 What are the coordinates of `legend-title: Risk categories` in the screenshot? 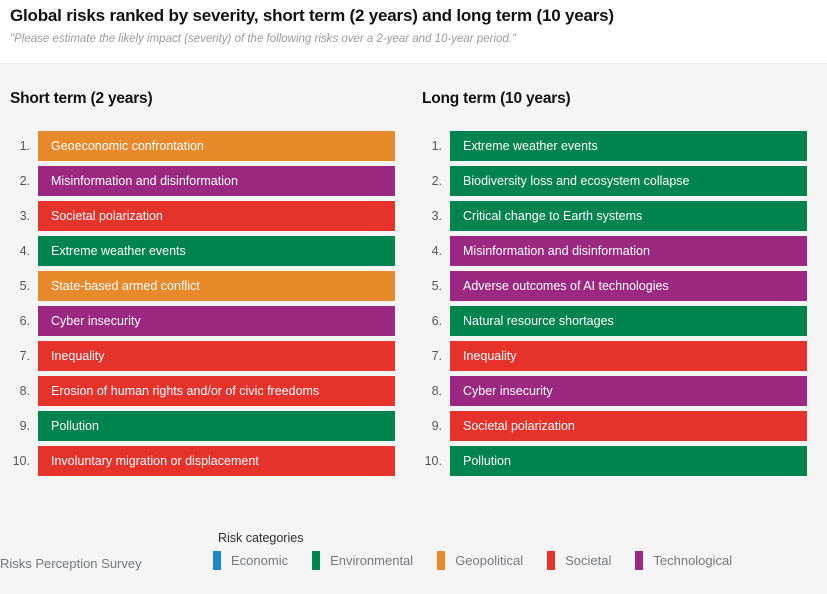 It's located at (261, 538).